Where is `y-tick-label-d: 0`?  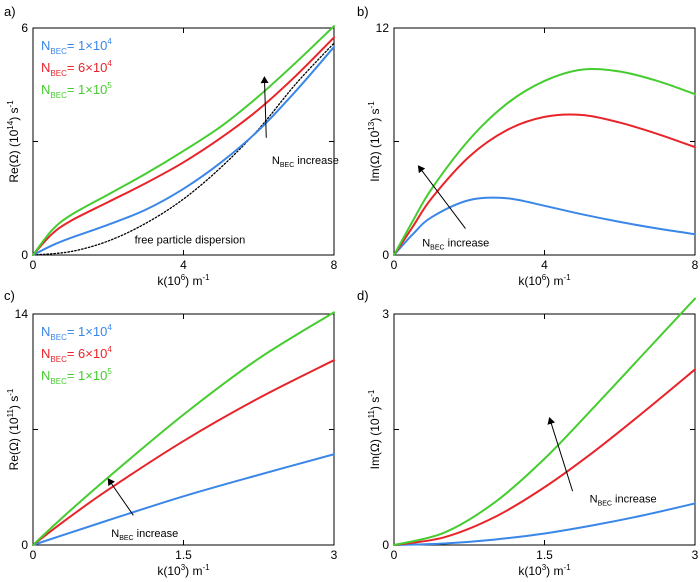
y-tick-label-d: 0 is located at coordinates (385, 545).